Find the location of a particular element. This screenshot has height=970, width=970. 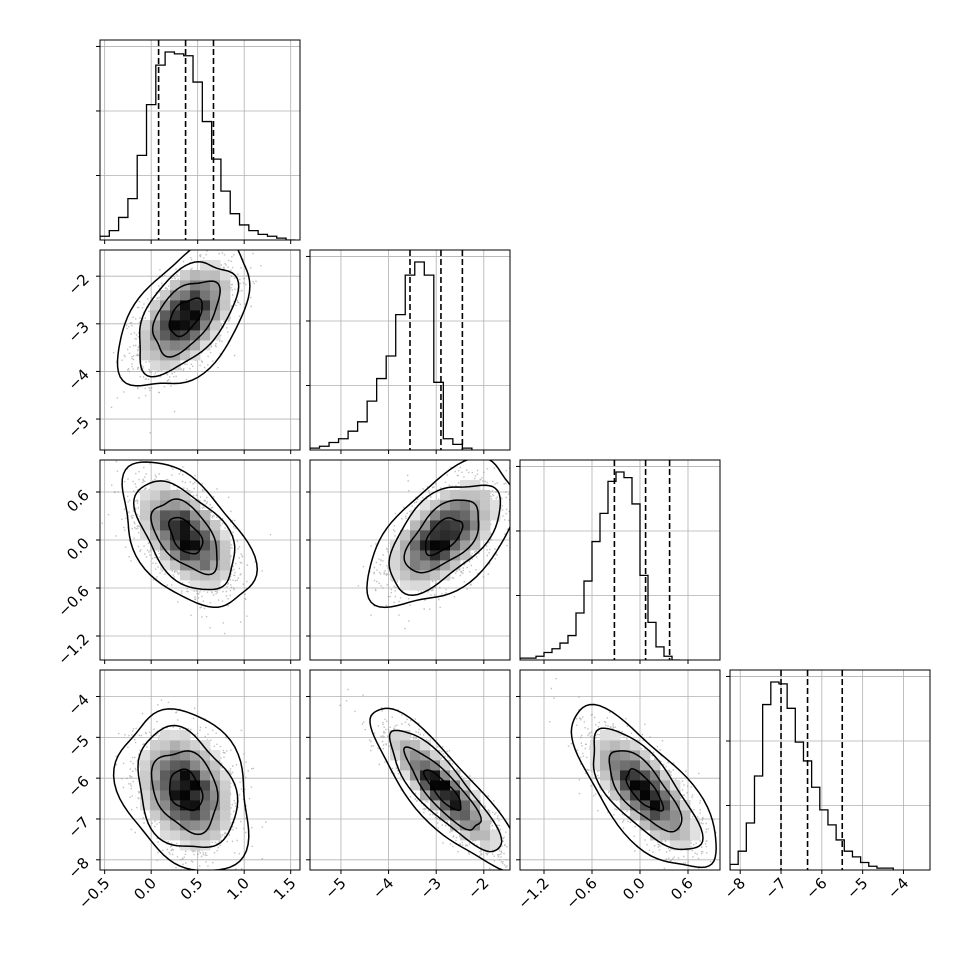

x-tick-label: −3 is located at coordinates (431, 888).